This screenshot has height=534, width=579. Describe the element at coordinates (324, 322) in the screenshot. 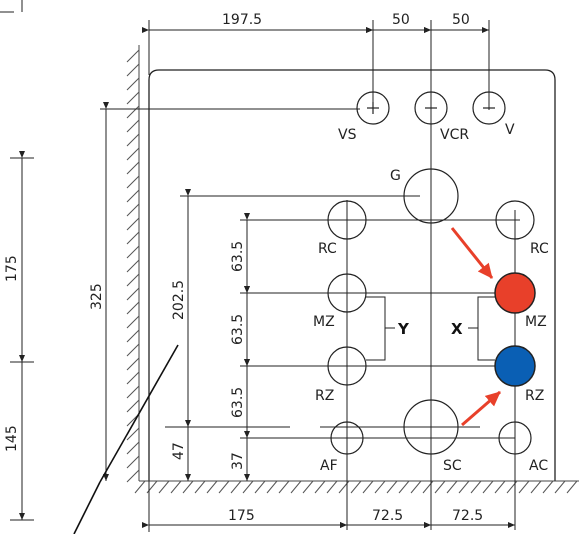

I see `label-mz-left: MZ` at that location.